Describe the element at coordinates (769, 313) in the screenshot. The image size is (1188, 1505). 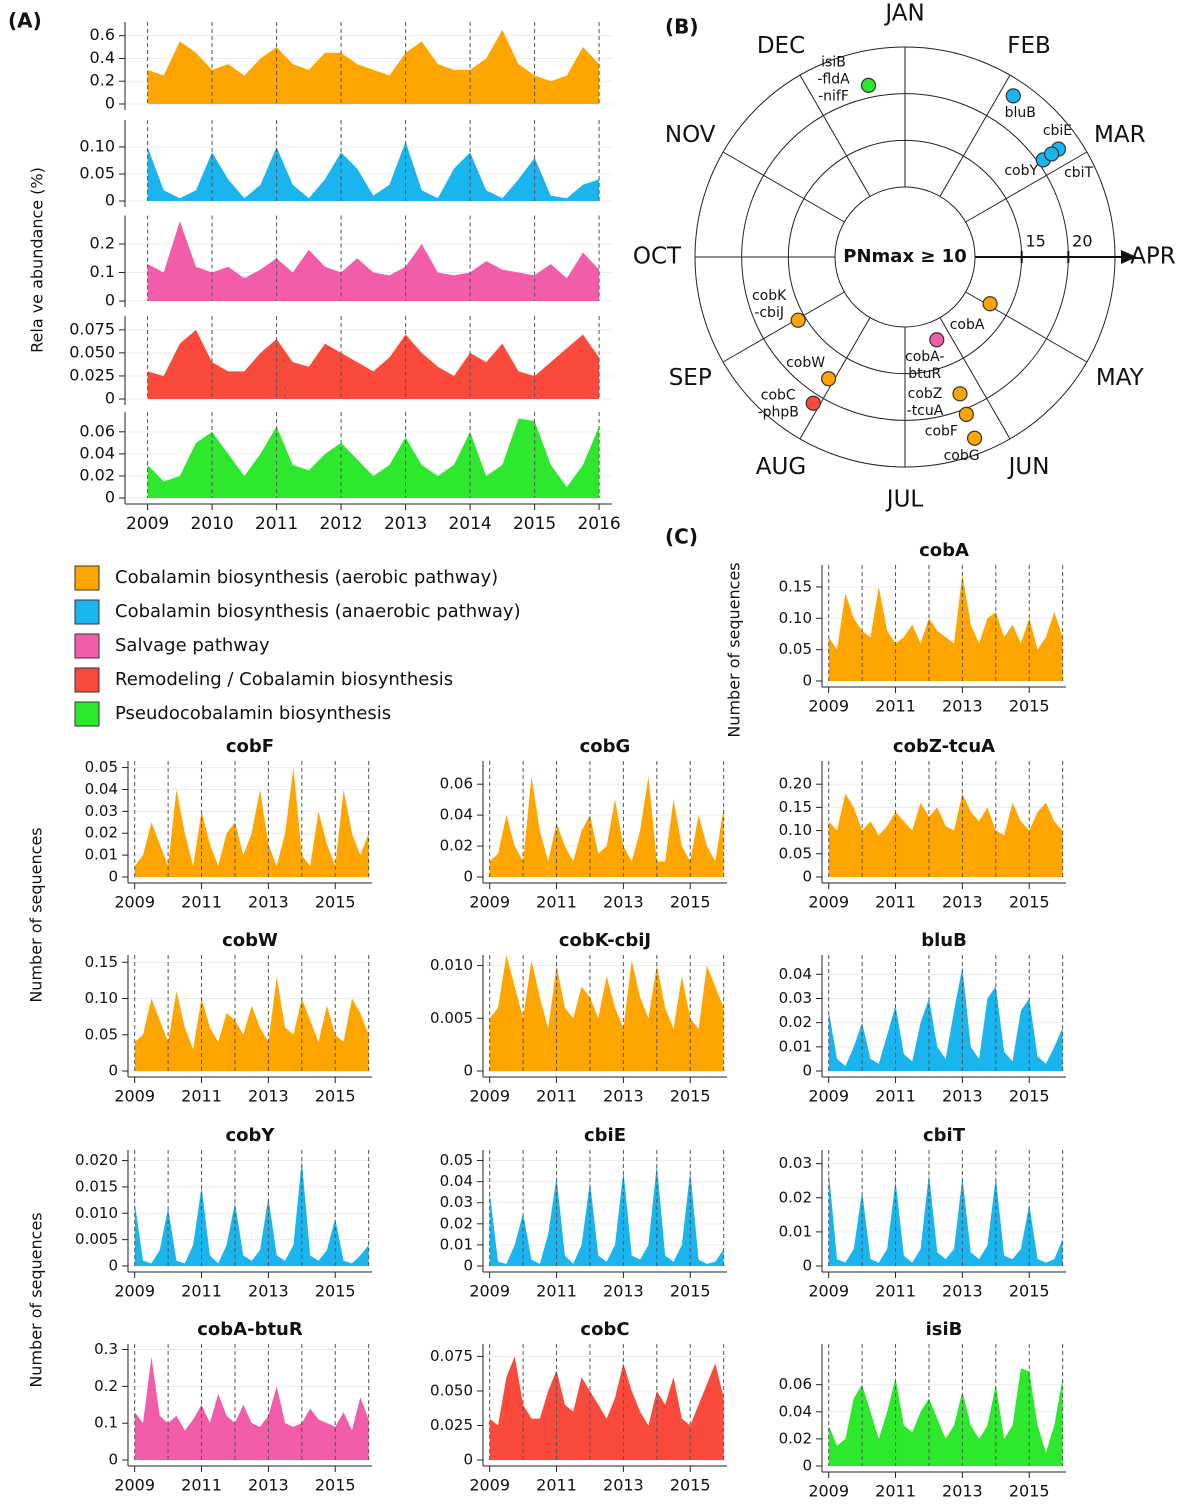
I see `gene-label: -cbiJ` at that location.